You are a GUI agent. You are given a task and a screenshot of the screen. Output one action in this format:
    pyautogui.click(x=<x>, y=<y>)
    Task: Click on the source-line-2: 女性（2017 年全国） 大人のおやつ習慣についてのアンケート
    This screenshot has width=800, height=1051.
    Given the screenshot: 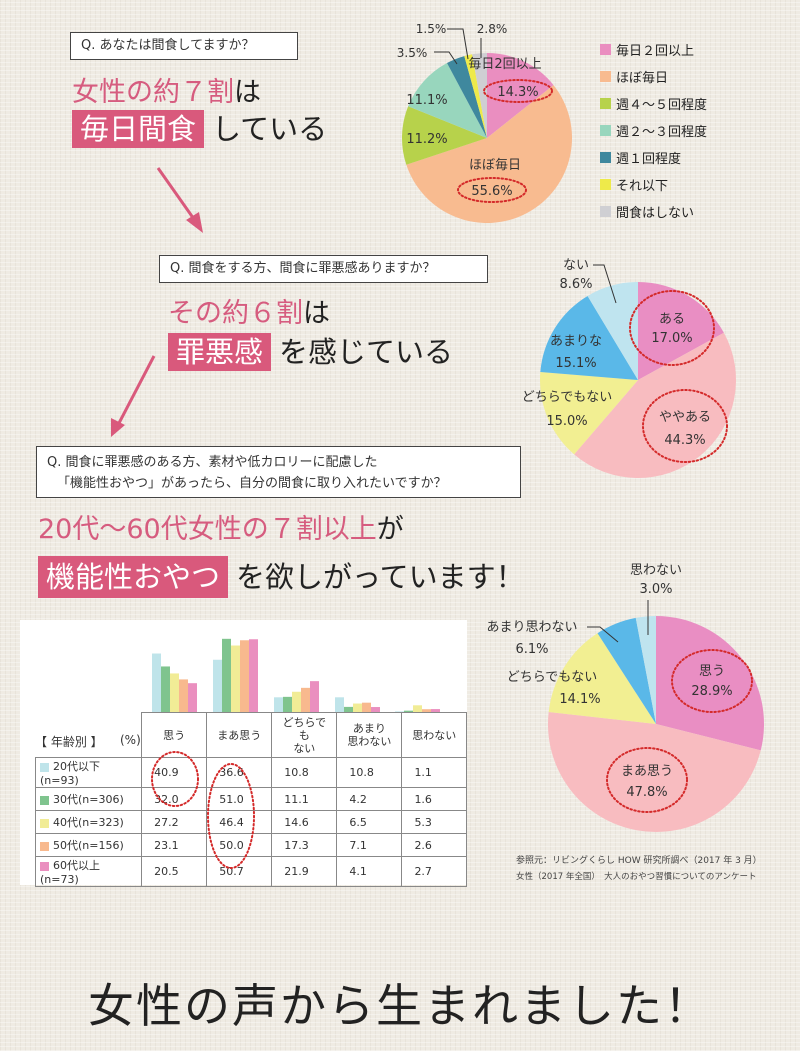 What is the action you would take?
    pyautogui.click(x=636, y=877)
    